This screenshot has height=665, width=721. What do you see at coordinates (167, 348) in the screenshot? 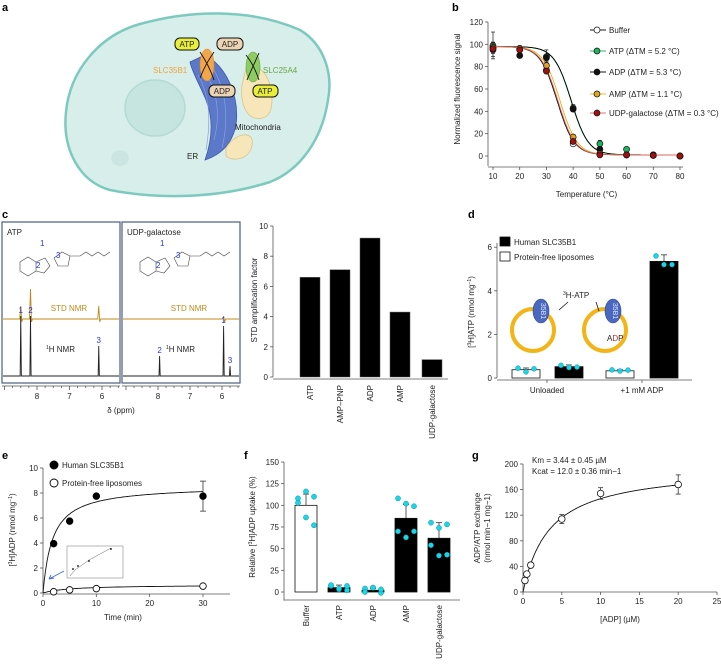
I see `superscript: 1` at bounding box center [167, 348].